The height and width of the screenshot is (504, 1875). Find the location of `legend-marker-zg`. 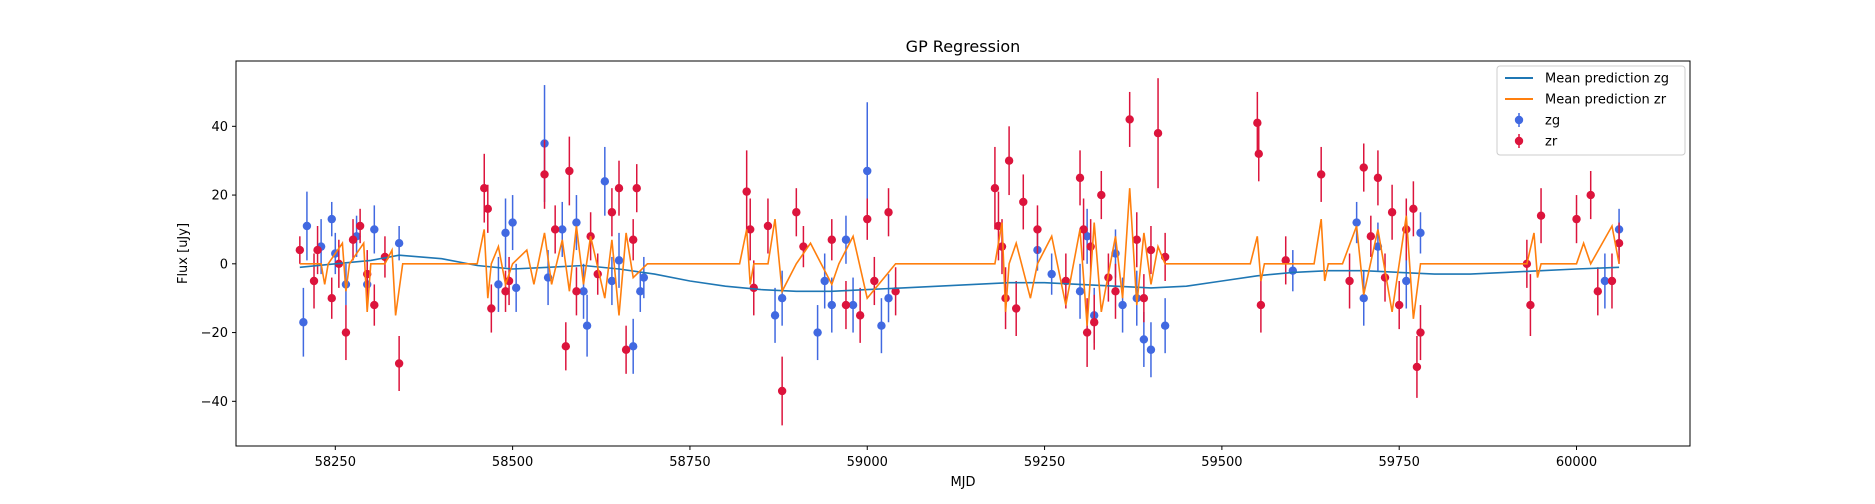

legend-marker-zg is located at coordinates (1519, 120).